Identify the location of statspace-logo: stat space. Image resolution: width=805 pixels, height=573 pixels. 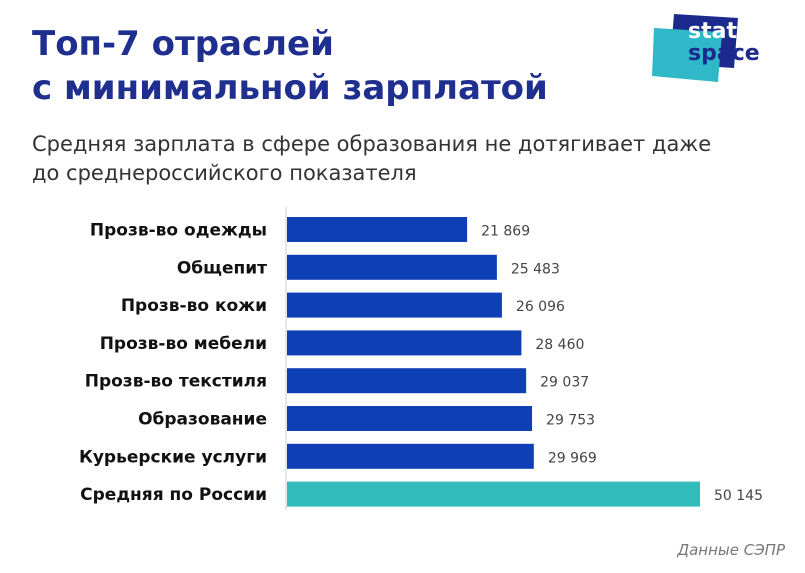
(722, 48).